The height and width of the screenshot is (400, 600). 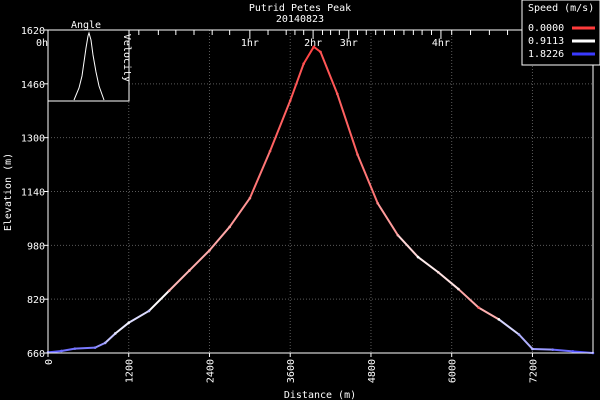 What do you see at coordinates (313, 43) in the screenshot?
I see `time-marker-label: 2hr` at bounding box center [313, 43].